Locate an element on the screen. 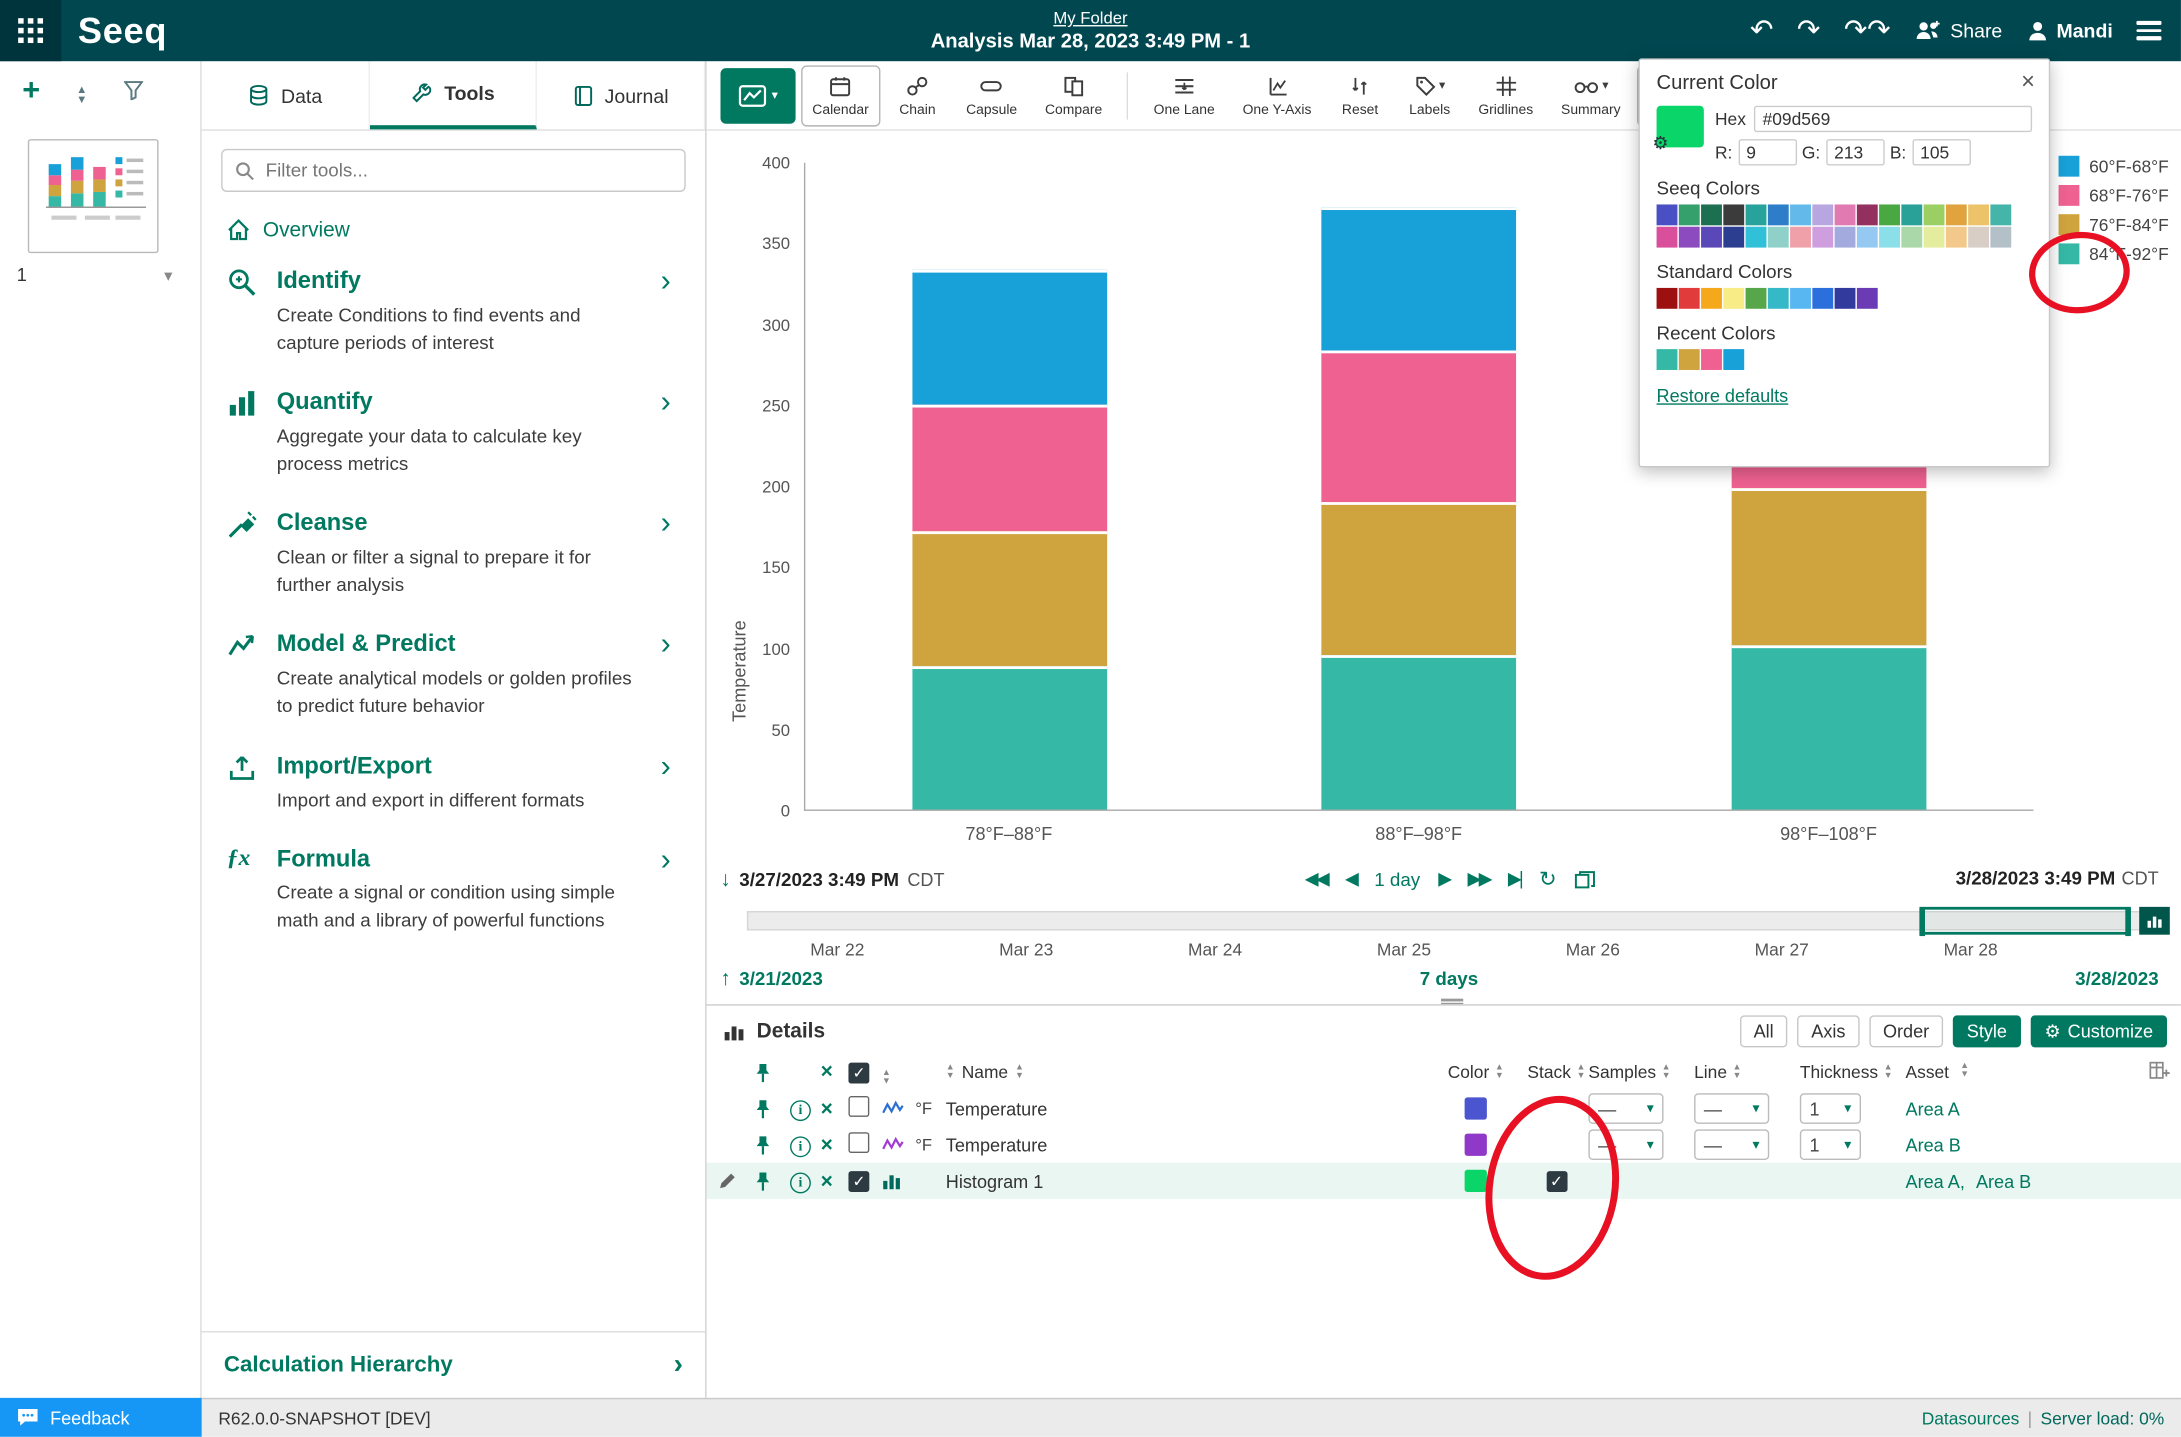 Image resolution: width=2181 pixels, height=1437 pixels. filter-tools-input is located at coordinates (468, 170).